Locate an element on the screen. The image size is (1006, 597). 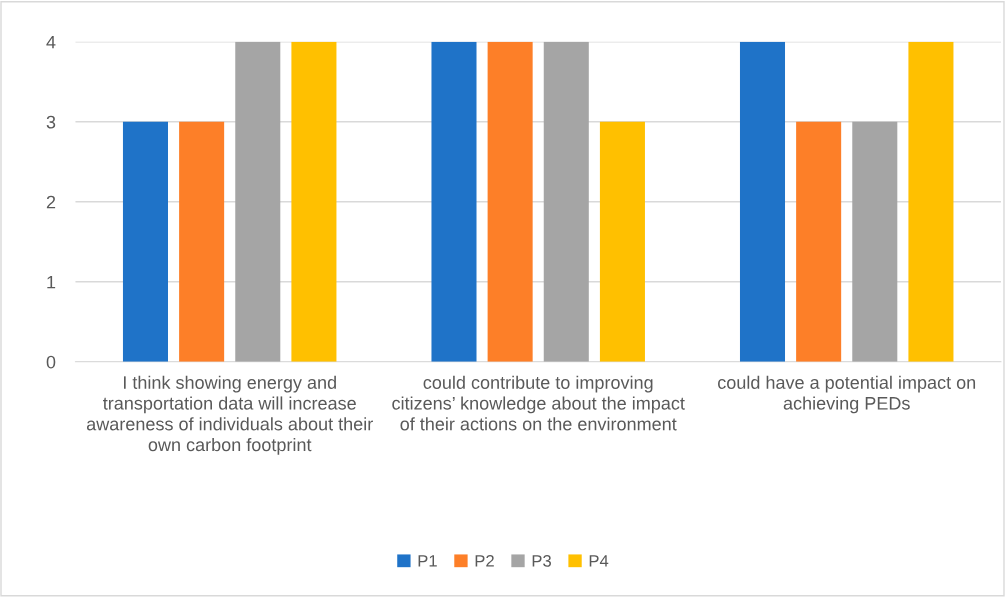
y-tick-label: 1 is located at coordinates (51, 282).